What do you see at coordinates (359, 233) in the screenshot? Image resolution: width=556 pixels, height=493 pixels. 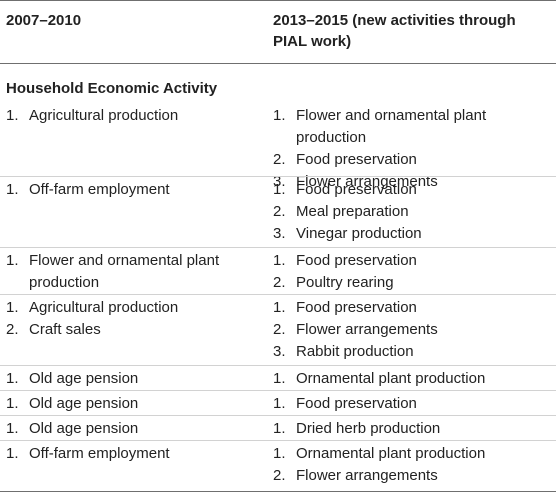 I see `list-item-text: Vinegar production` at bounding box center [359, 233].